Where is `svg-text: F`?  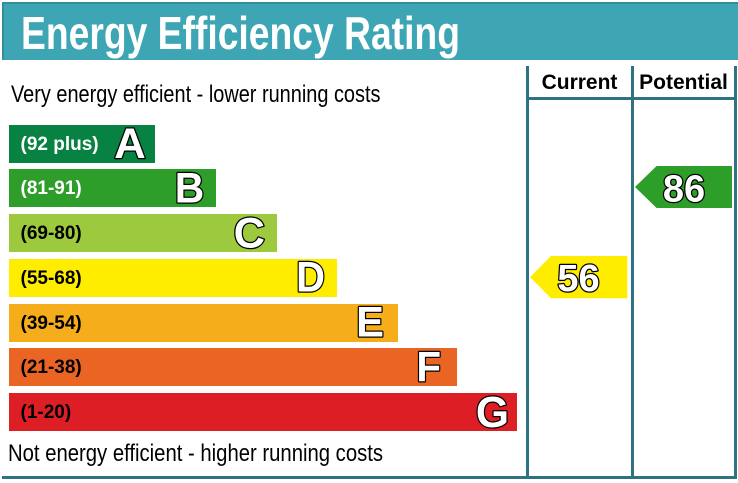
svg-text: F is located at coordinates (428, 367).